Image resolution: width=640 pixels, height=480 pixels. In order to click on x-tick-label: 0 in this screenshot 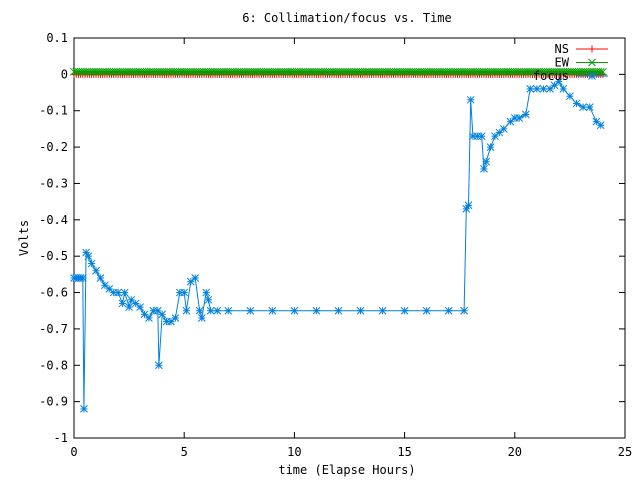, I will do `click(73, 452)`.